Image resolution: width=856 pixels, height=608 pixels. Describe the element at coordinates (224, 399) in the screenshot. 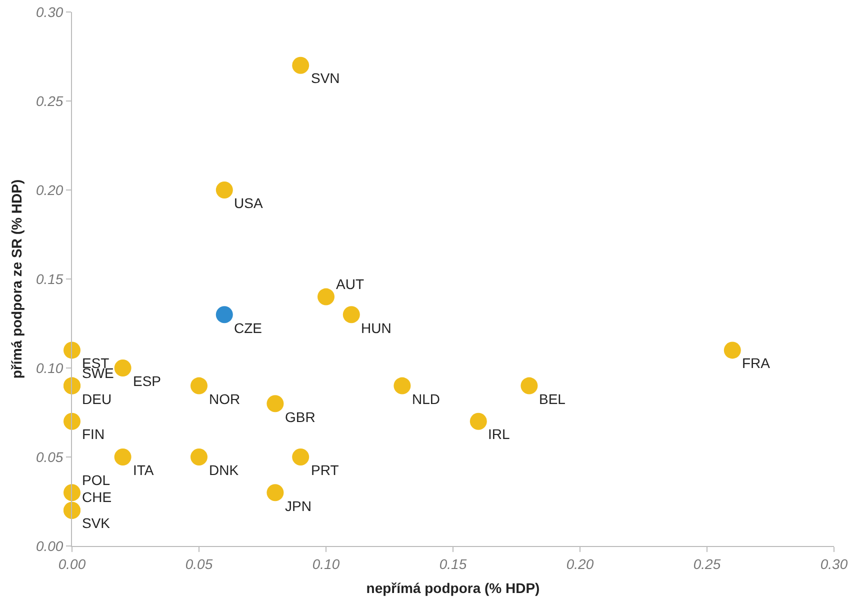

I see `annotation: NOR` at that location.